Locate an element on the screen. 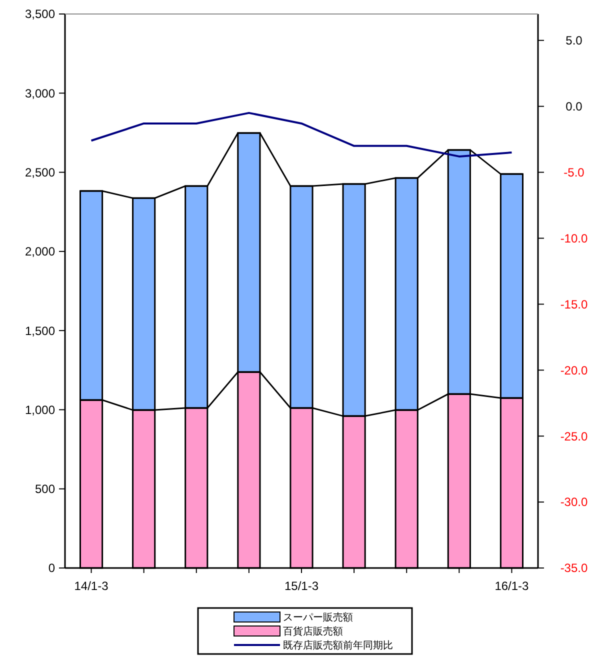 The height and width of the screenshot is (656, 603). legend-label: 既存店販売額前年同期比 is located at coordinates (338, 646).